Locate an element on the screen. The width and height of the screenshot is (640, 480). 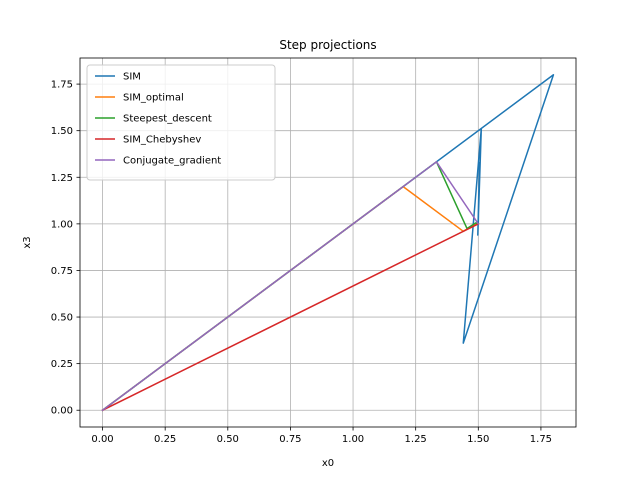
legend-label: SIM_Chebyshev is located at coordinates (162, 140).